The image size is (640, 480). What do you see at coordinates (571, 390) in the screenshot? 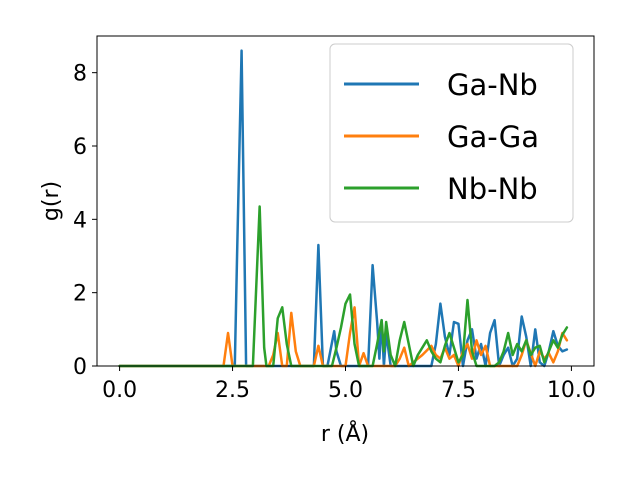
I see `x-tick-label: 10.0` at bounding box center [571, 390].